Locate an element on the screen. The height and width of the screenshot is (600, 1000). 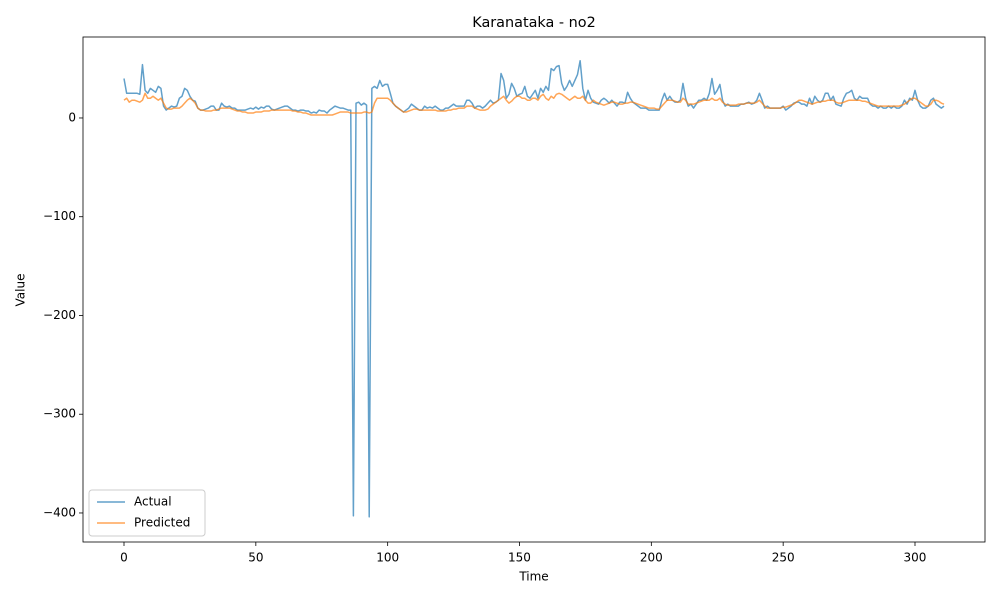
y-axis-label: Value is located at coordinates (21, 290).